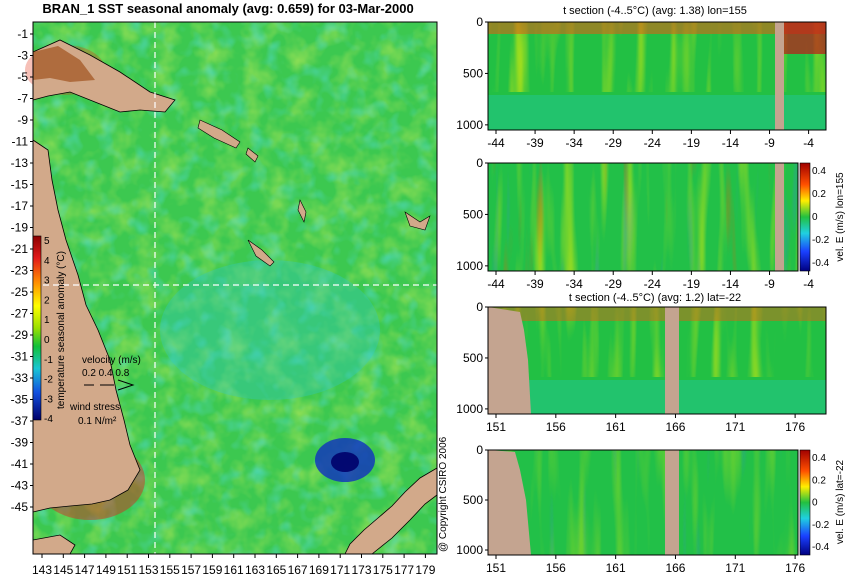 The height and width of the screenshot is (585, 850). I want to click on sst-colorbar-tick: -2, so click(48, 380).